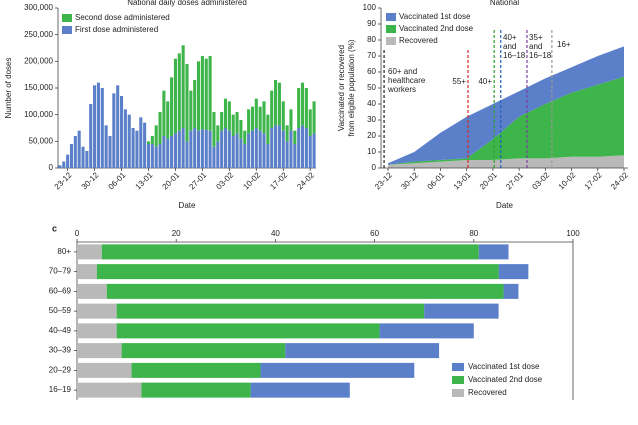 This screenshot has height=425, width=638. Describe the element at coordinates (371, 55) in the screenshot. I see `y-tick-label: 70` at that location.